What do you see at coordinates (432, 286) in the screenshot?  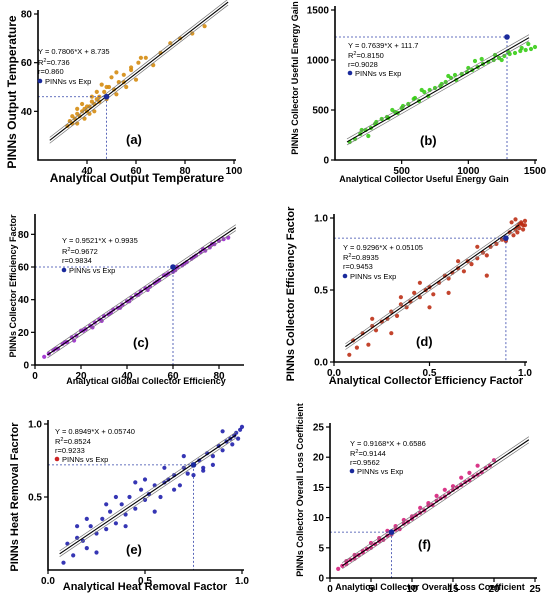 I see `panel-d-fit-line` at bounding box center [432, 286].